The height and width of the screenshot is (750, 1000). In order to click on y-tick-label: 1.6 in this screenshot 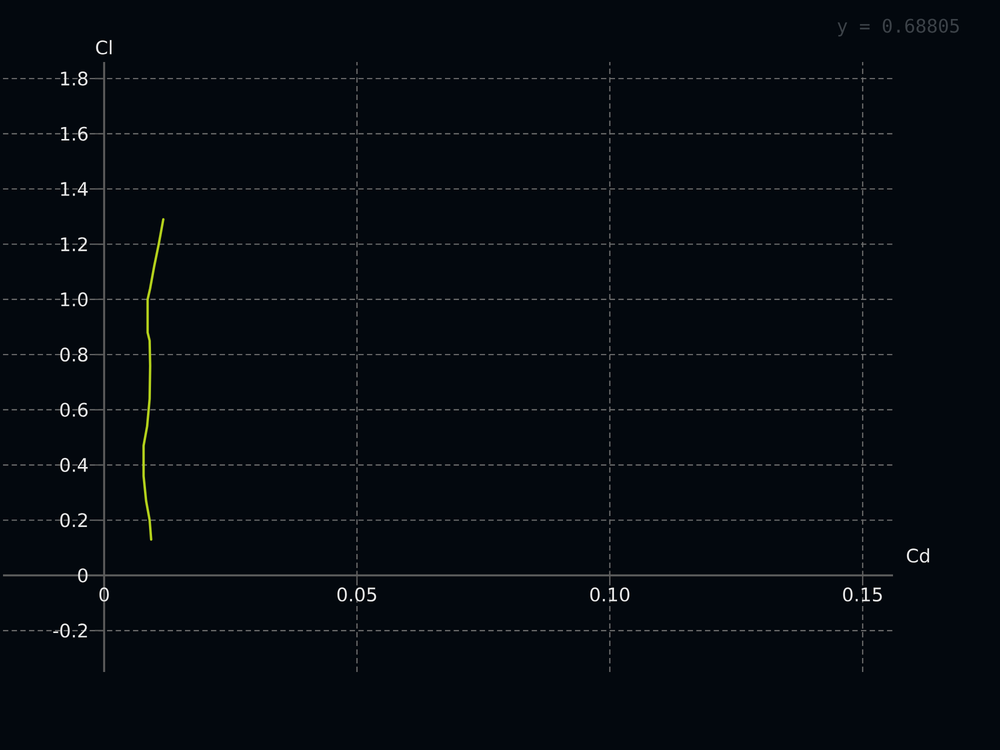, I will do `click(74, 133)`.